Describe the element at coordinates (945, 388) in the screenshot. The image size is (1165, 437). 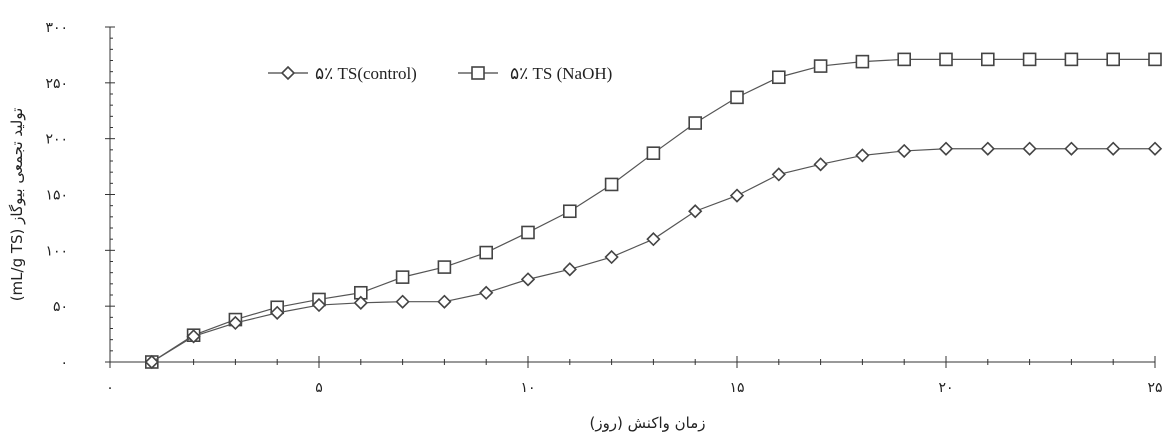
I see `x-tick-label: ۲۰` at that location.